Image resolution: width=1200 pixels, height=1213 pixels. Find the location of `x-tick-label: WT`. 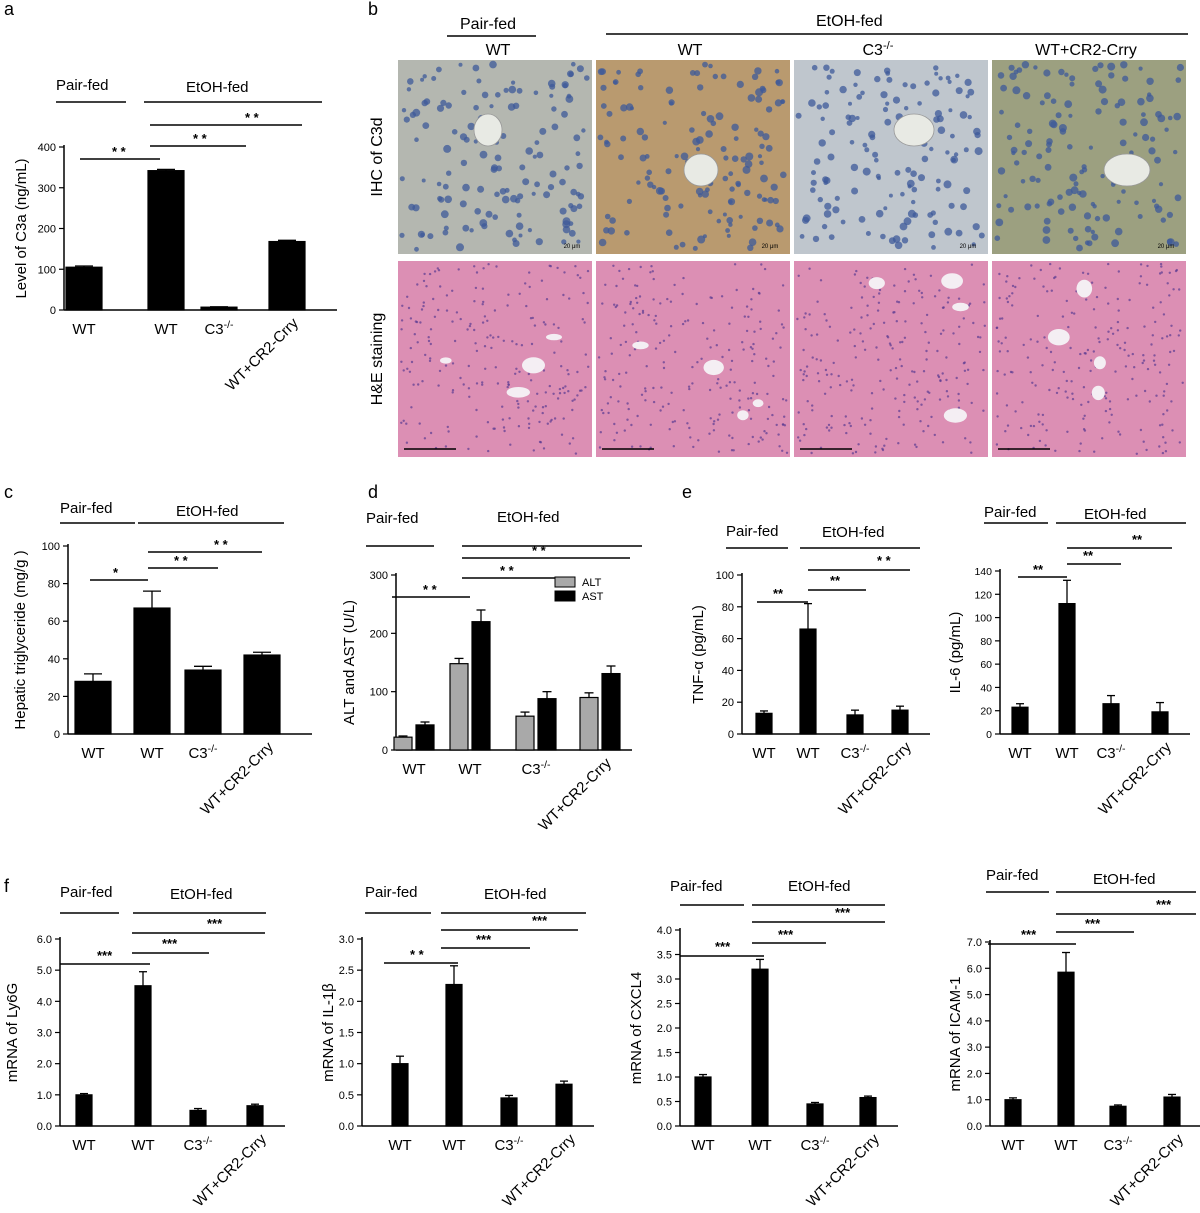

x-tick-label: WT is located at coordinates (1012, 1145).